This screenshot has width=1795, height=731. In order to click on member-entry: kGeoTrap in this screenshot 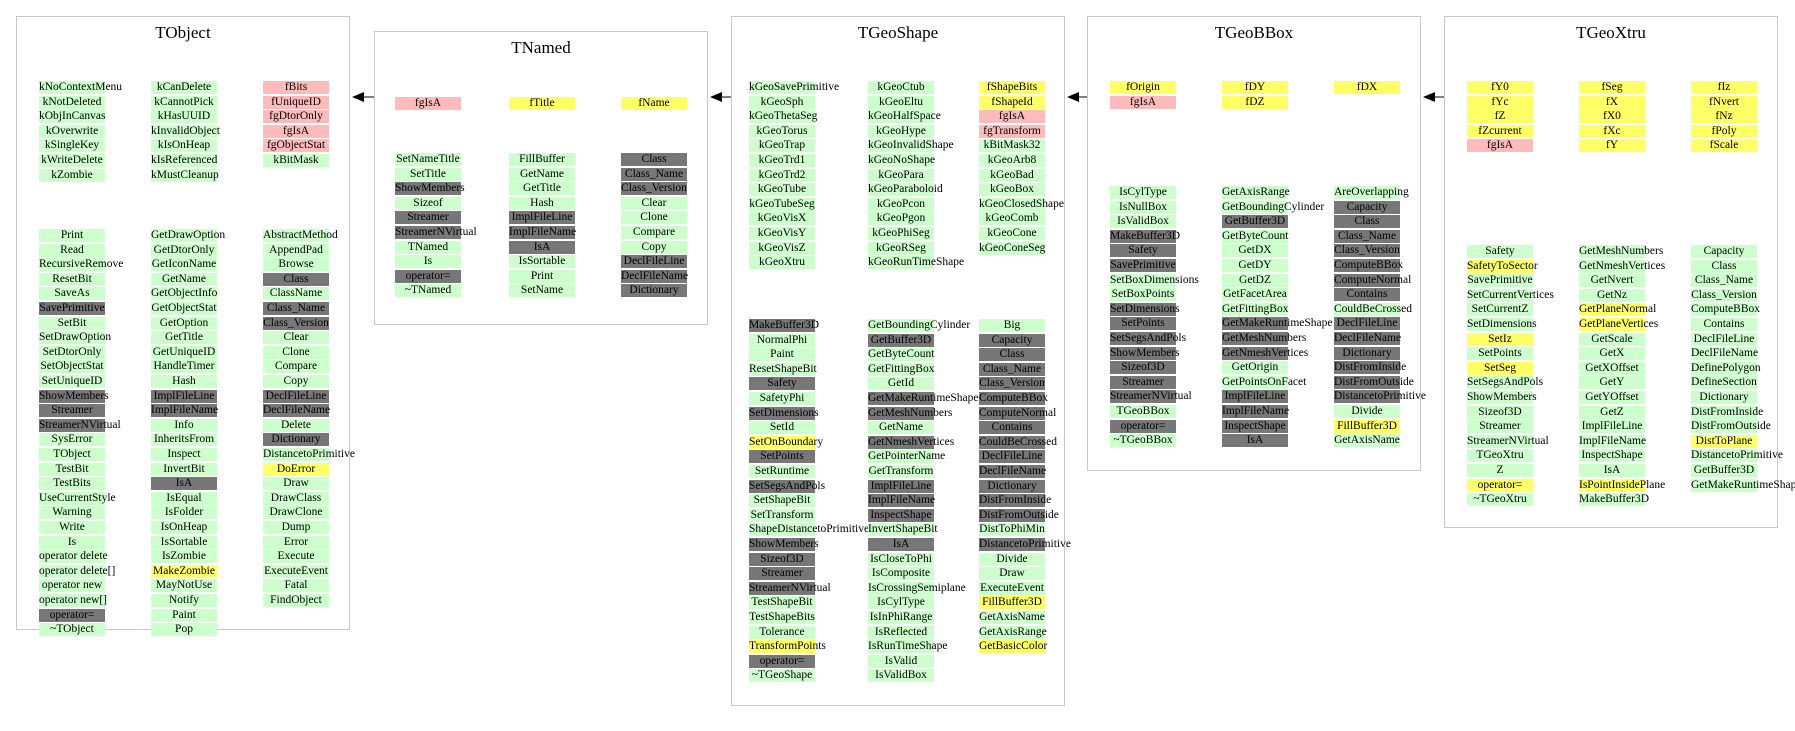, I will do `click(782, 146)`.